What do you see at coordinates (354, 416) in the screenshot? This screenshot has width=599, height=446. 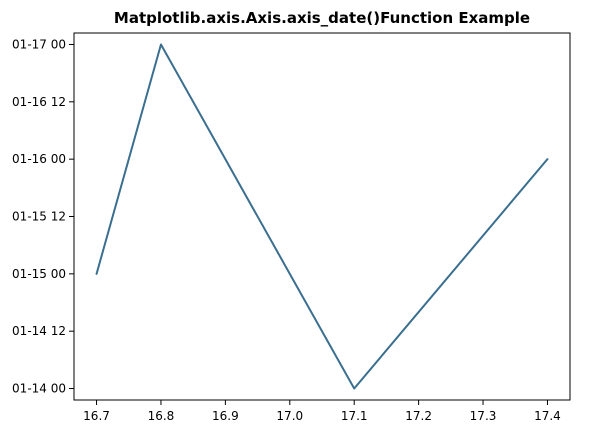 I see `x-tick-label: 17.1` at bounding box center [354, 416].